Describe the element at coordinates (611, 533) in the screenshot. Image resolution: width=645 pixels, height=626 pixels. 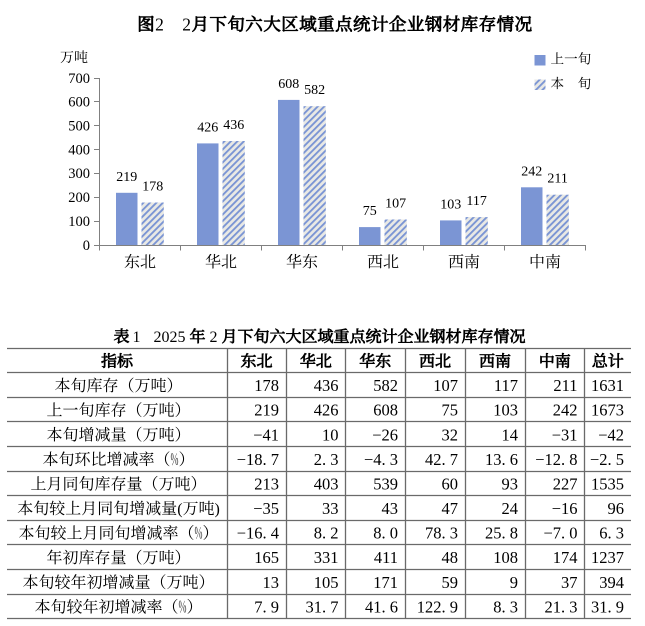
I see `svg-text: 6. 3` at that location.